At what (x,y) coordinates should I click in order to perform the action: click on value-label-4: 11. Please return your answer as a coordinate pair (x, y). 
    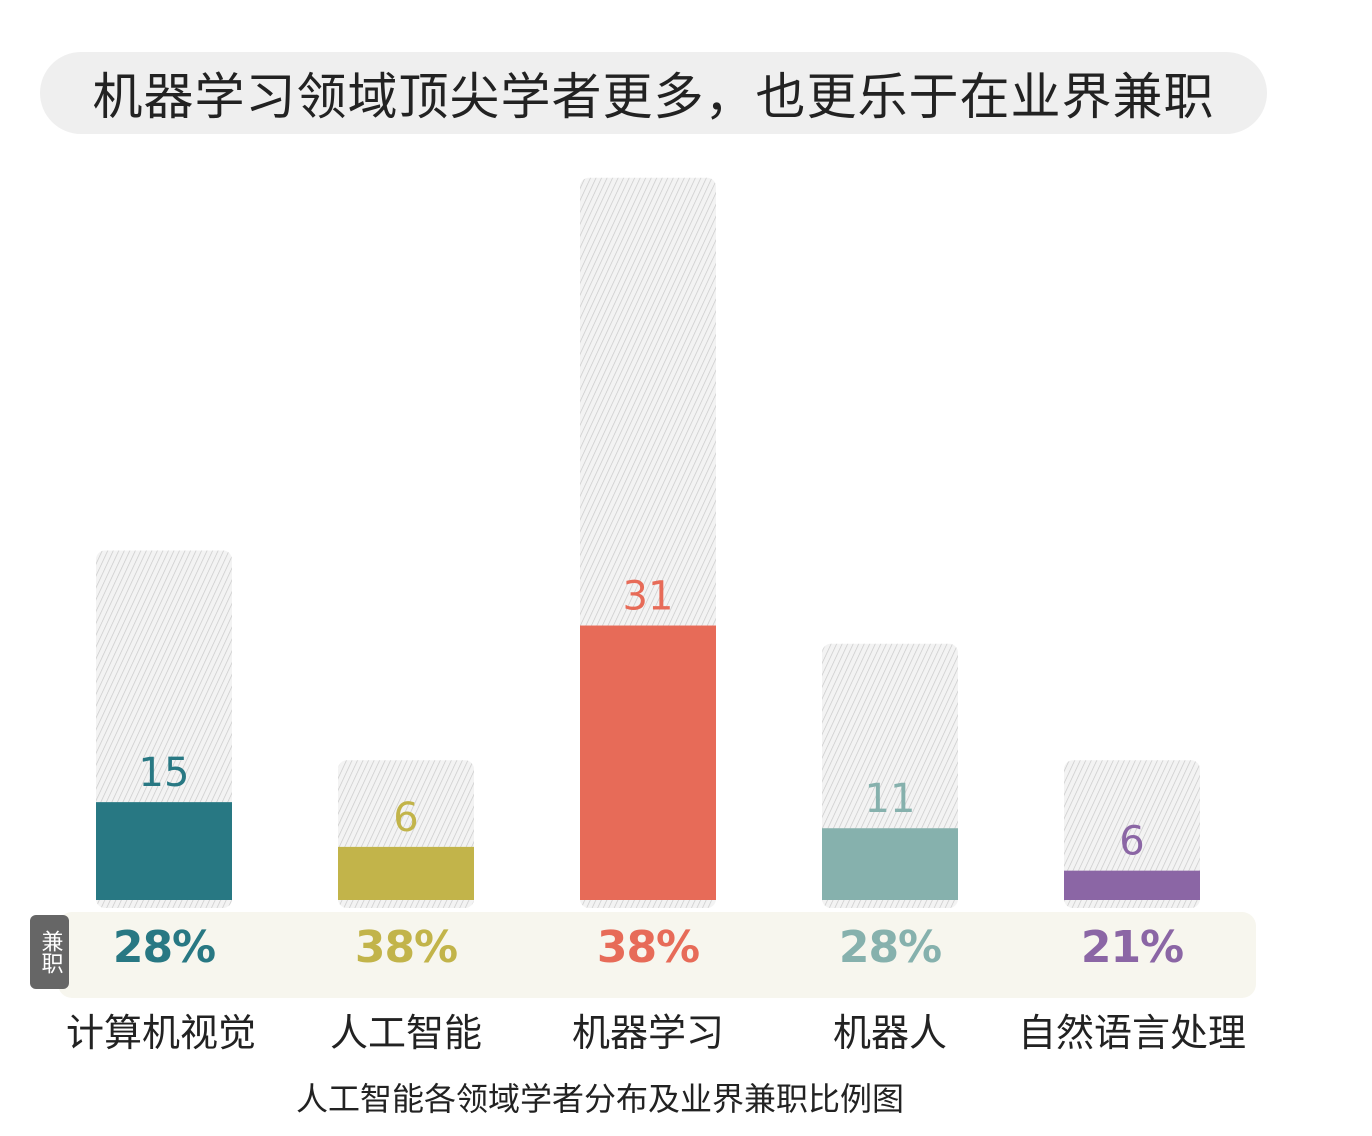
    Looking at the image, I should click on (890, 799).